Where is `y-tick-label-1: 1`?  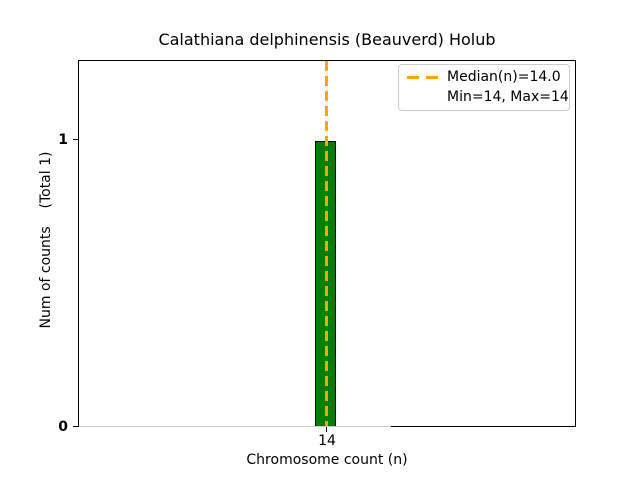
y-tick-label-1: 1 is located at coordinates (63, 140).